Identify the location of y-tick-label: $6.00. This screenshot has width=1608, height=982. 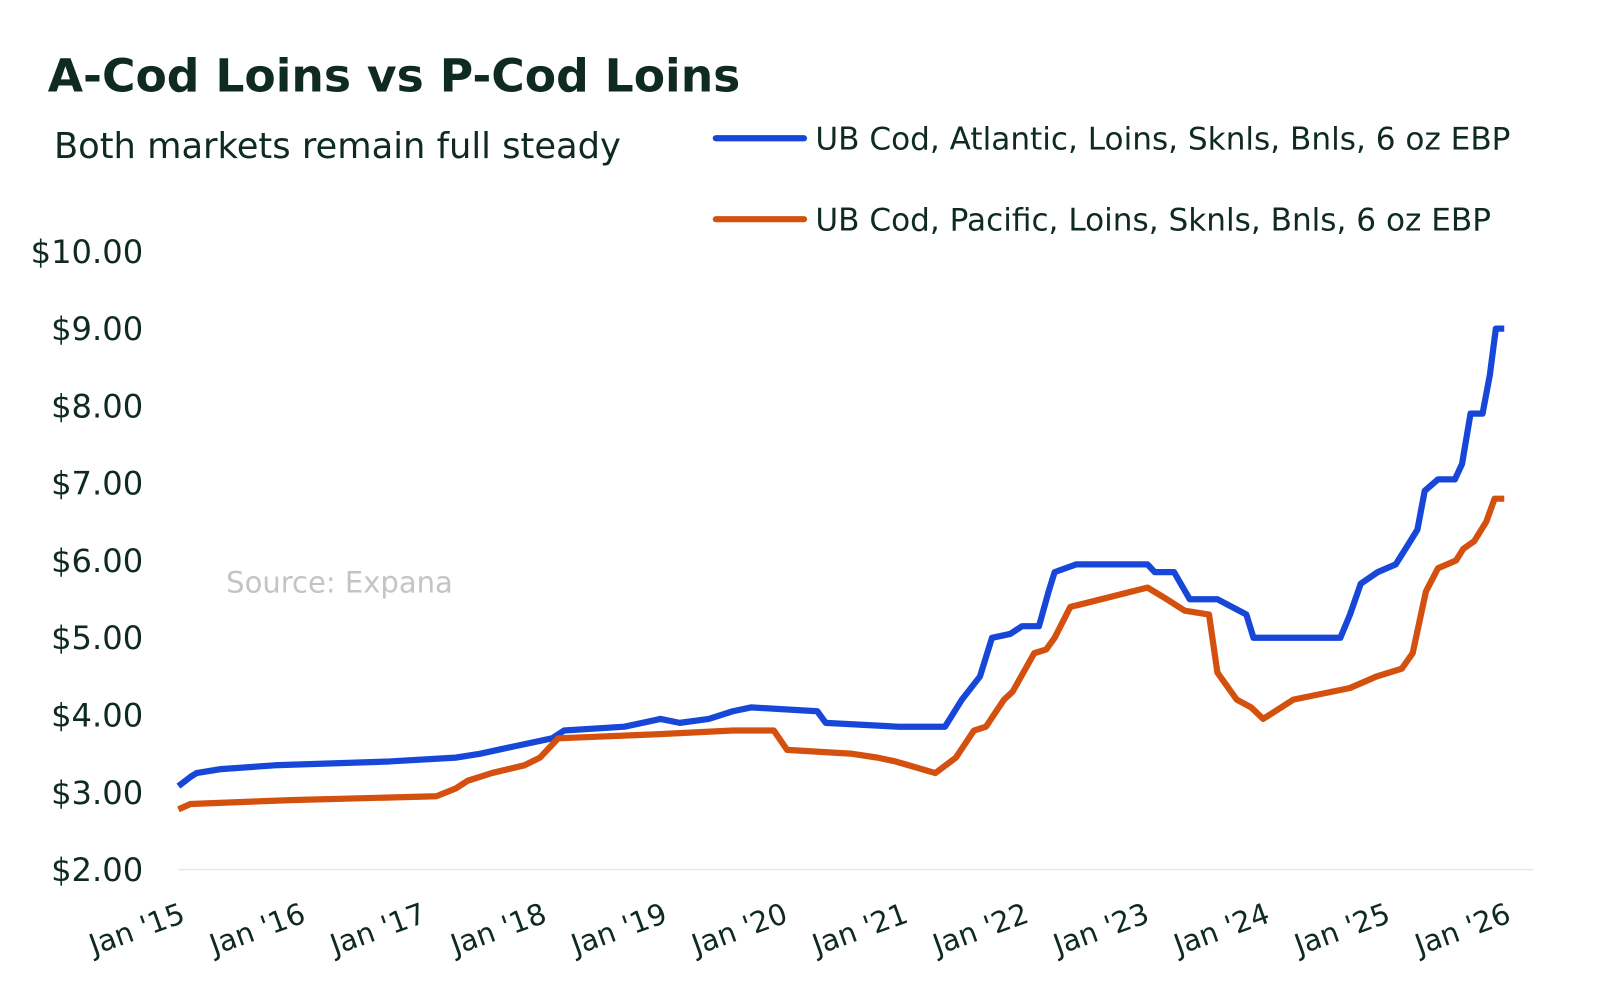
(97, 561).